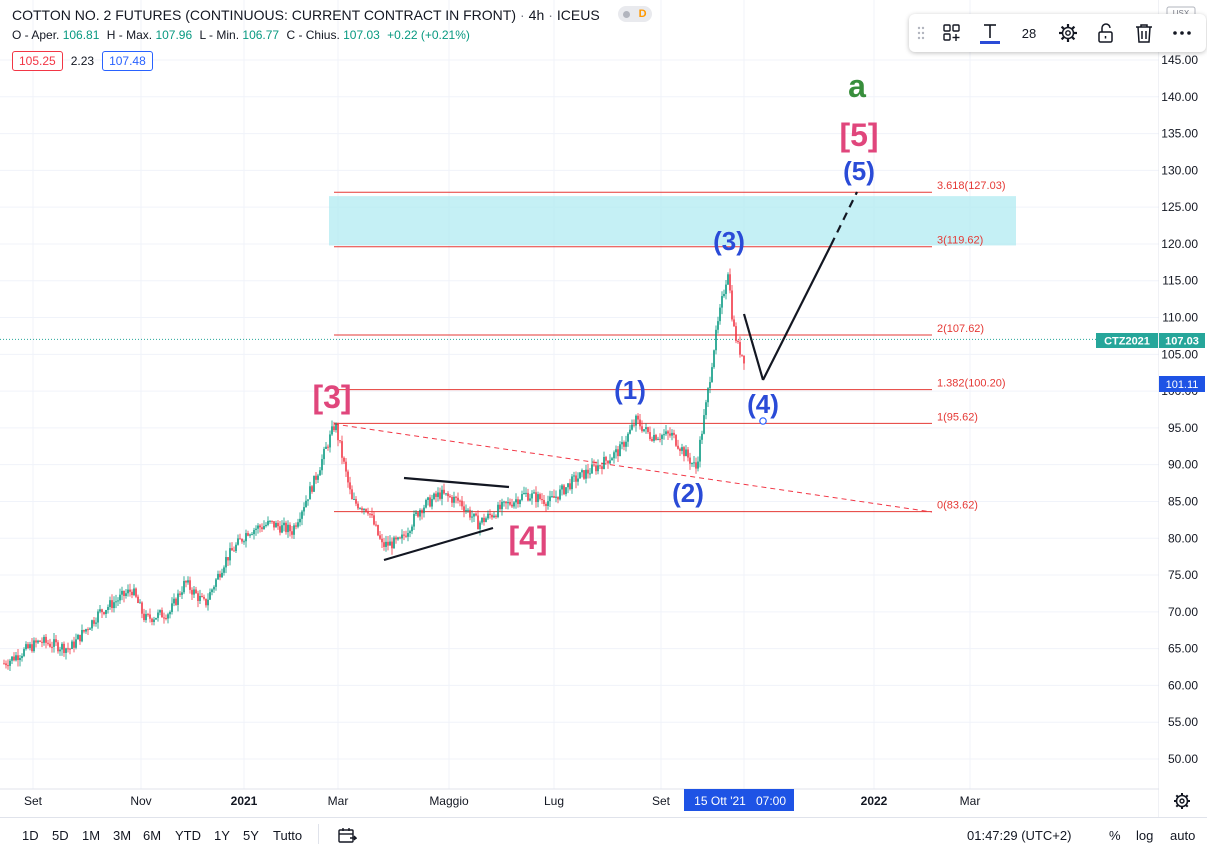 The image size is (1207, 859). Describe the element at coordinates (1179, 97) in the screenshot. I see `price-tick: 140.00` at that location.